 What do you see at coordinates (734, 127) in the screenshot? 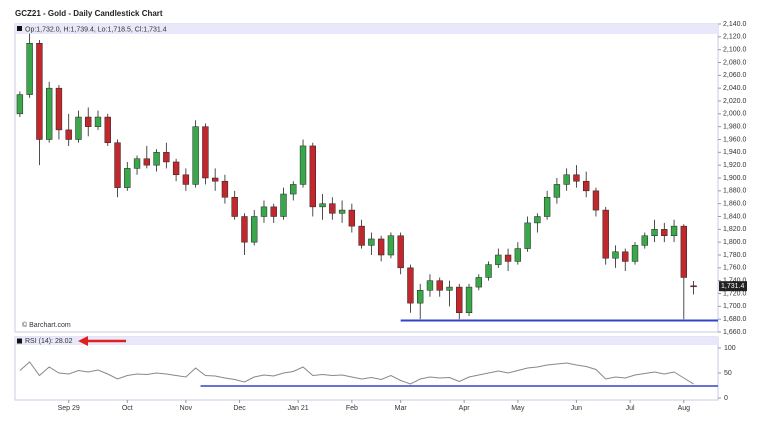
I see `y-tick-label: 1,980.0` at bounding box center [734, 127].